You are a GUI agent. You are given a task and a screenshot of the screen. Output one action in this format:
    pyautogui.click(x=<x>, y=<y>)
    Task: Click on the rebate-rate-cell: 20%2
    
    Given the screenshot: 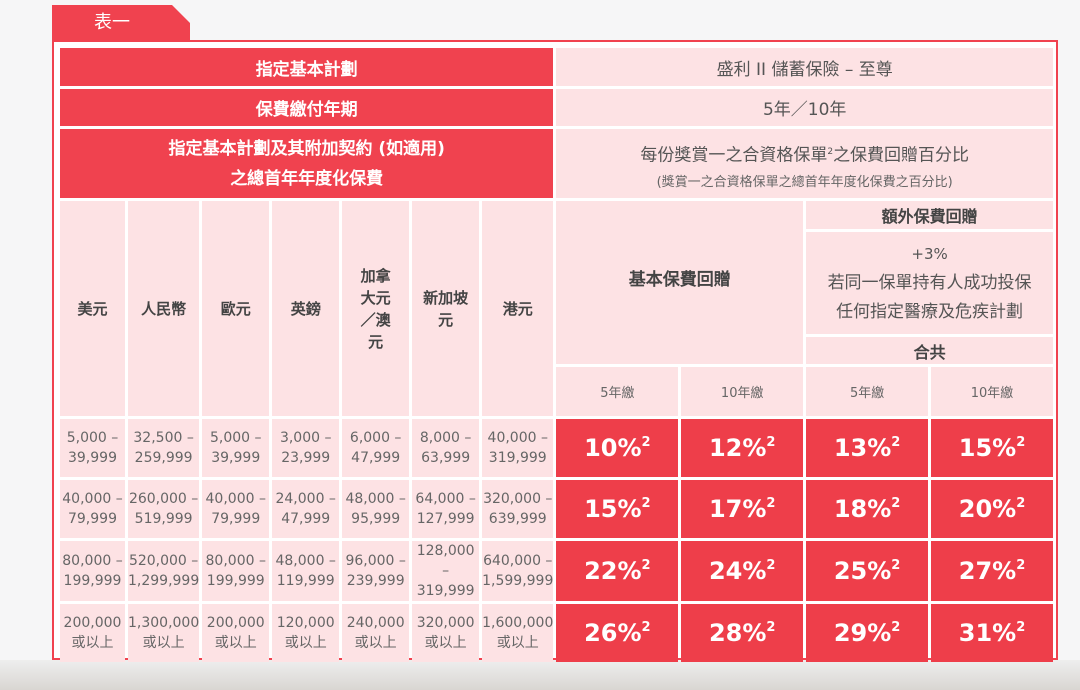 What is the action you would take?
    pyautogui.click(x=992, y=509)
    